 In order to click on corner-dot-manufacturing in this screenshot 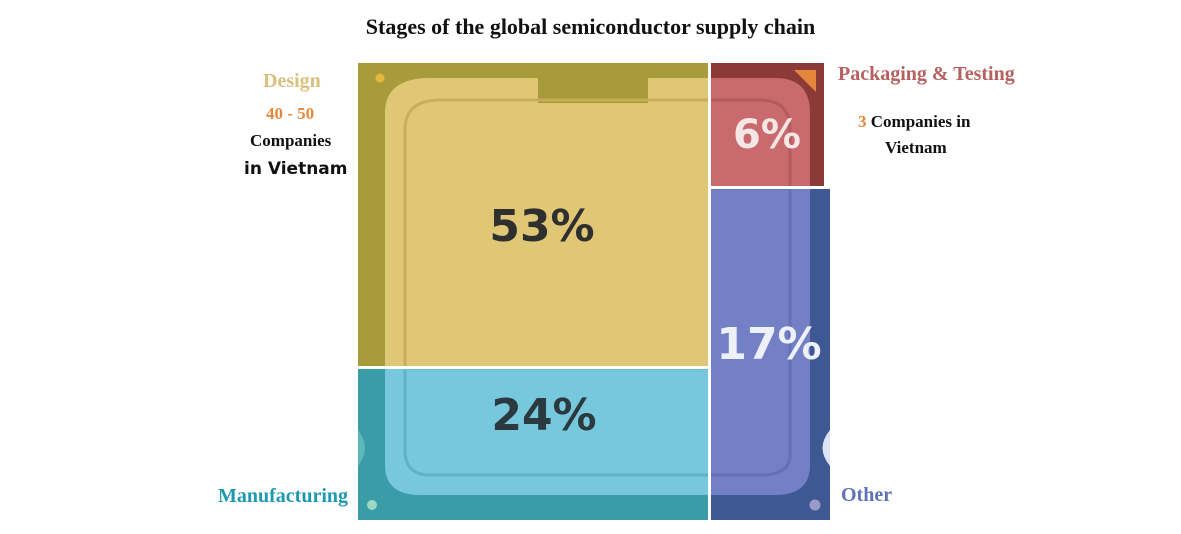, I will do `click(372, 505)`.